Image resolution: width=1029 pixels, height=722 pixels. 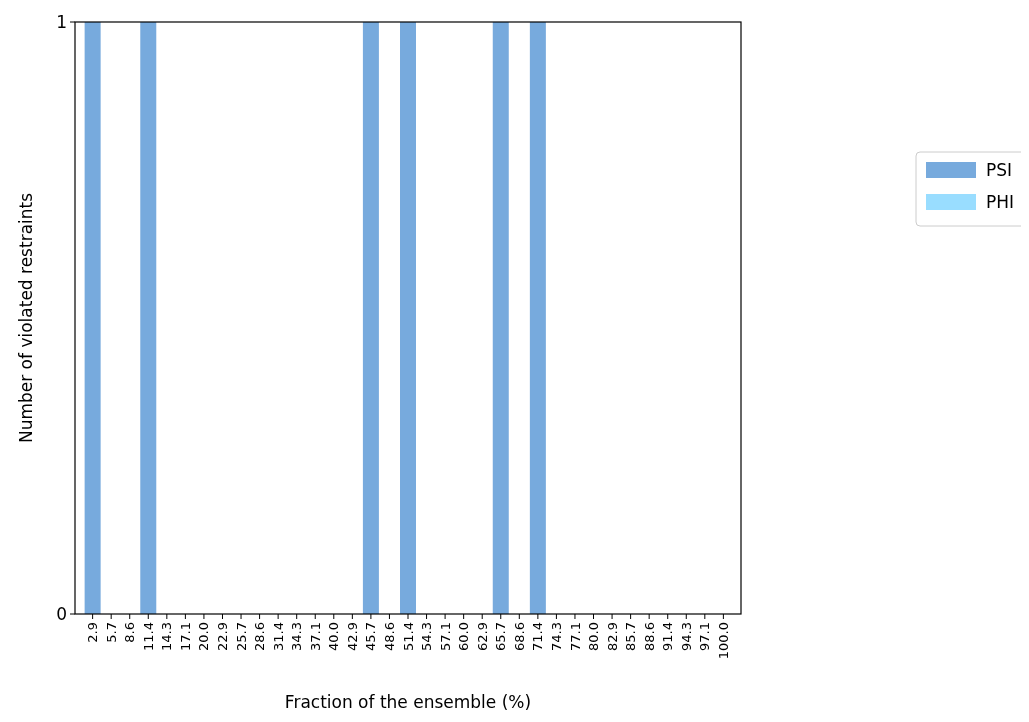 I want to click on x-tick-label: 22.9, so click(x=223, y=636).